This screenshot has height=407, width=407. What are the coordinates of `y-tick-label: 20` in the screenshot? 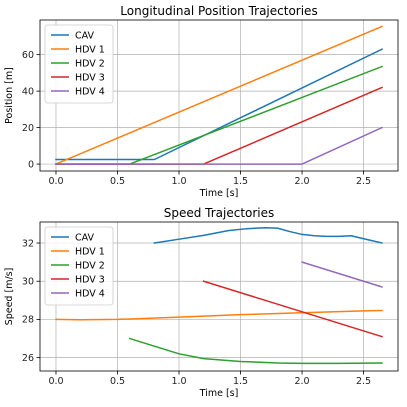 It's located at (28, 128).